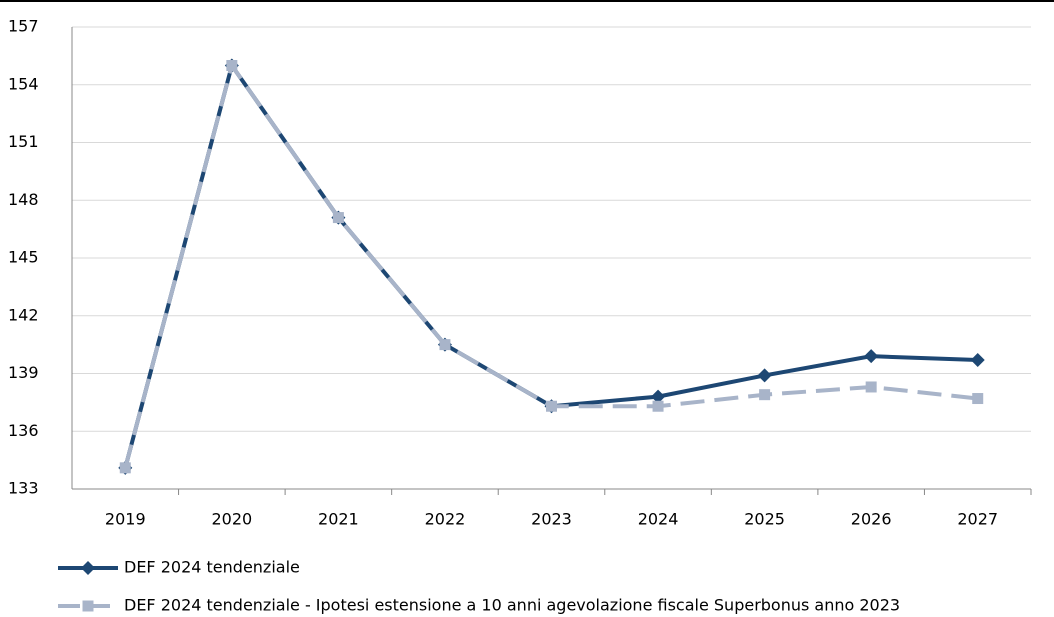 This screenshot has width=1054, height=617. What do you see at coordinates (445, 519) in the screenshot?
I see `x-tick-label: 2022` at bounding box center [445, 519].